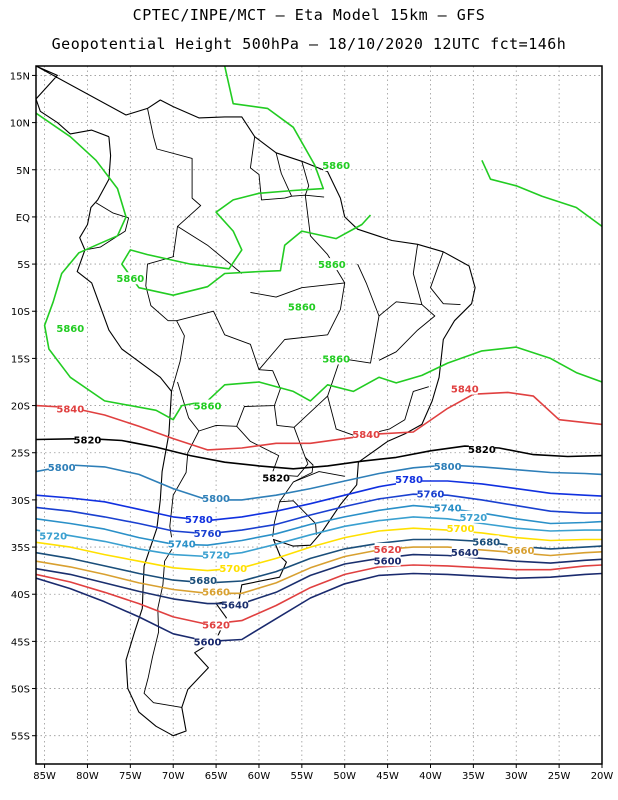  I want to click on lat-tick-label: 20S, so click(20, 407).